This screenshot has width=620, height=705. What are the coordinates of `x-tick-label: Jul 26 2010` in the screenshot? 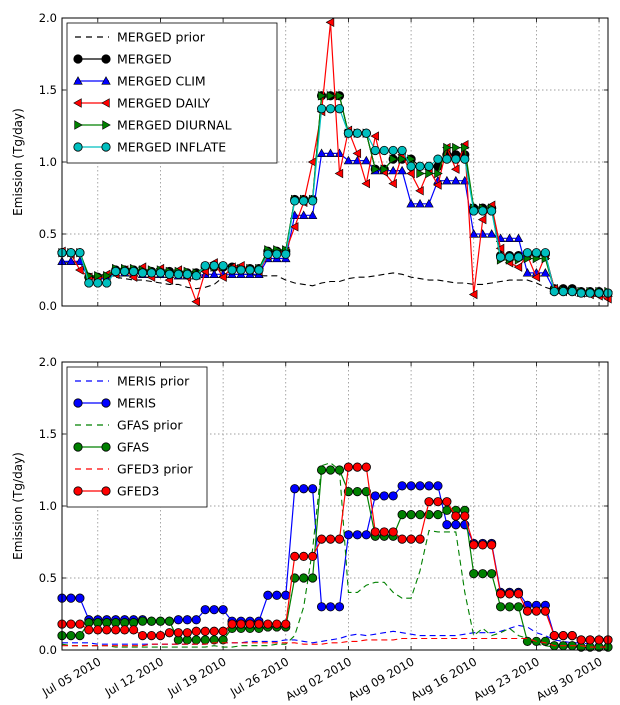 It's located at (259, 676).